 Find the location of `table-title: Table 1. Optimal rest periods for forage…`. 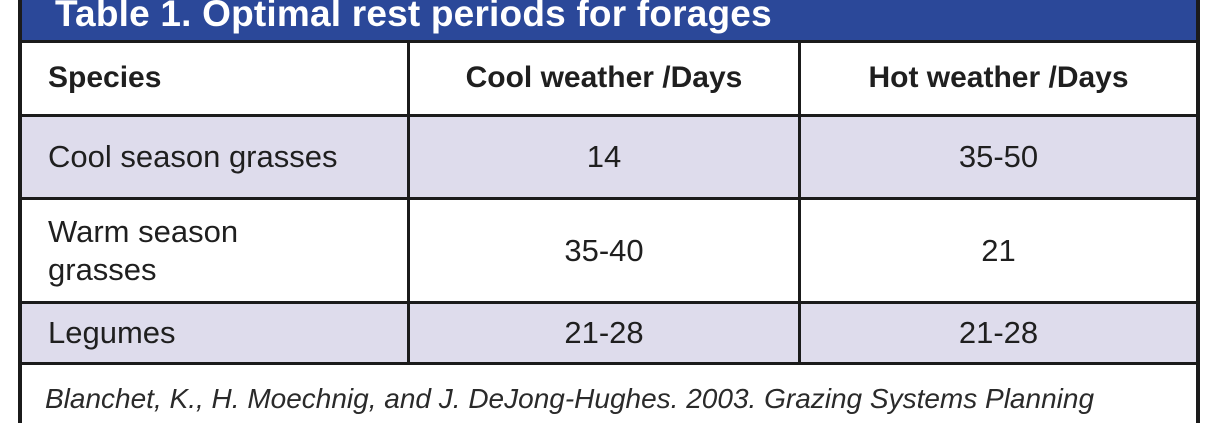

table-title: Table 1. Optimal rest periods for forage… is located at coordinates (413, 17).